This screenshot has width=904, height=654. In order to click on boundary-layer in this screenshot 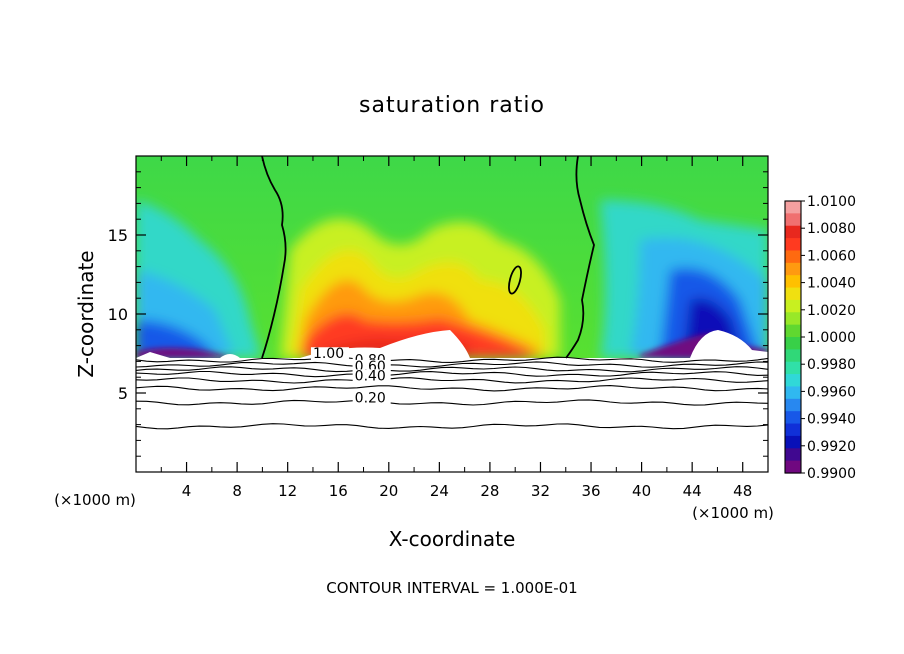, I will do `click(452, 415)`.